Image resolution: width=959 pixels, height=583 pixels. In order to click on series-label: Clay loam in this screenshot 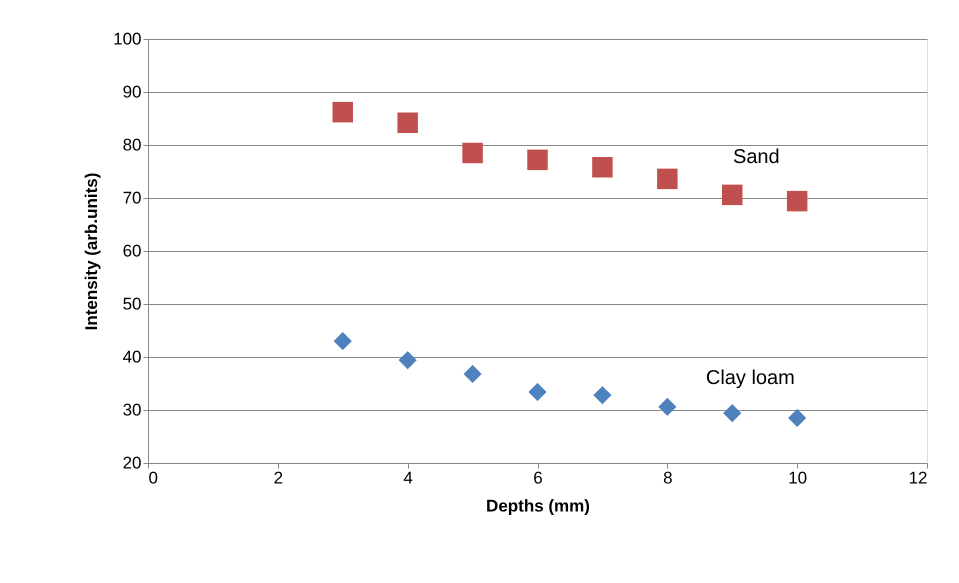, I will do `click(750, 377)`.